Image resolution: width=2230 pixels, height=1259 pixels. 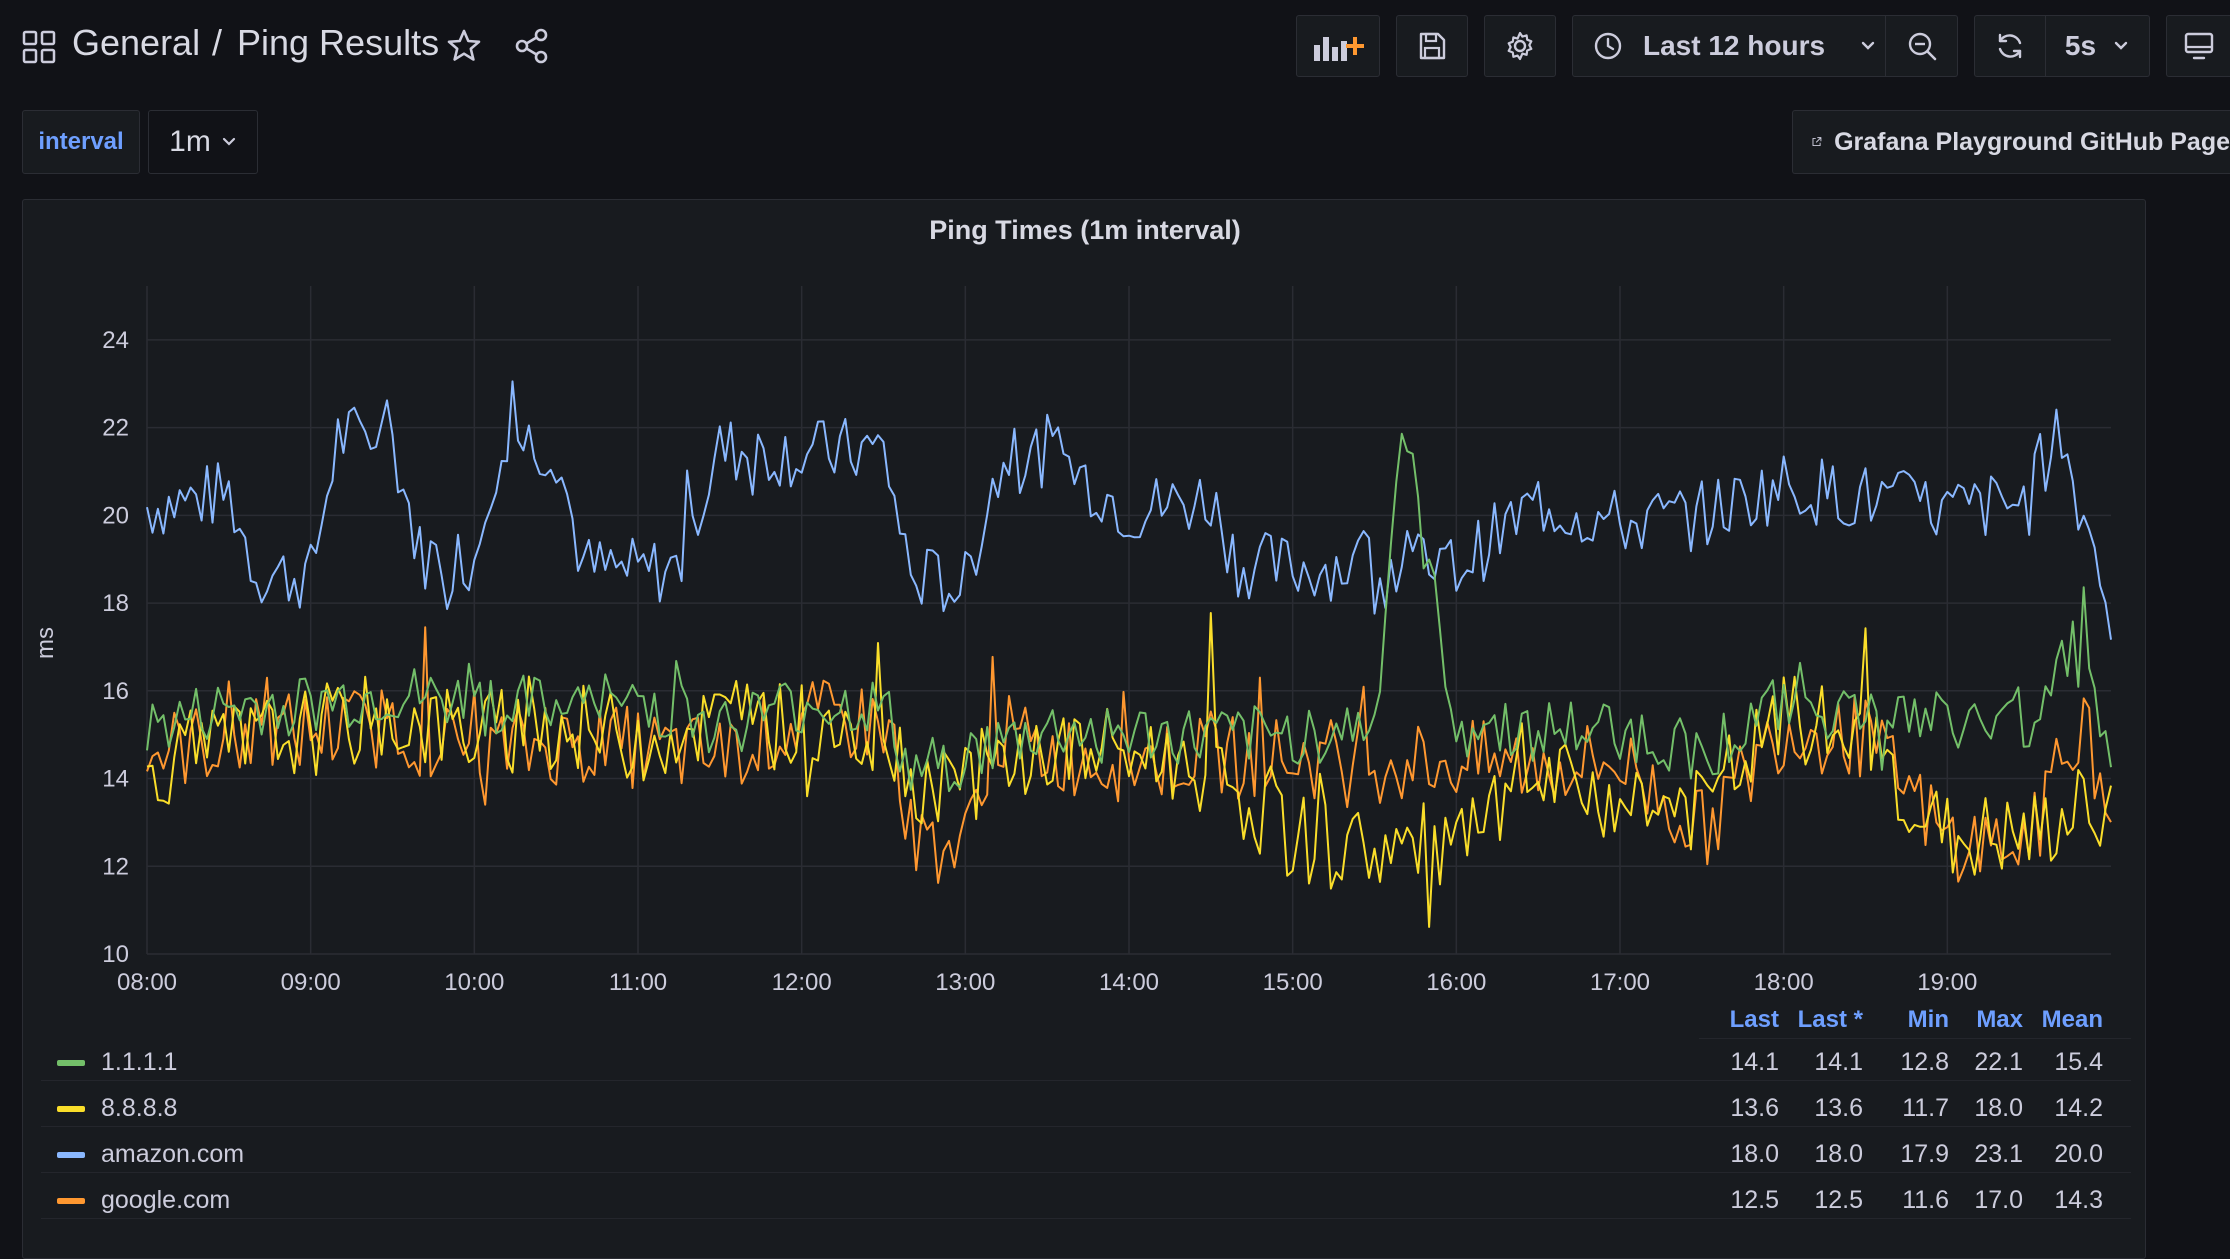 I want to click on legend-series-name: 8.8.8.8, so click(x=139, y=1108).